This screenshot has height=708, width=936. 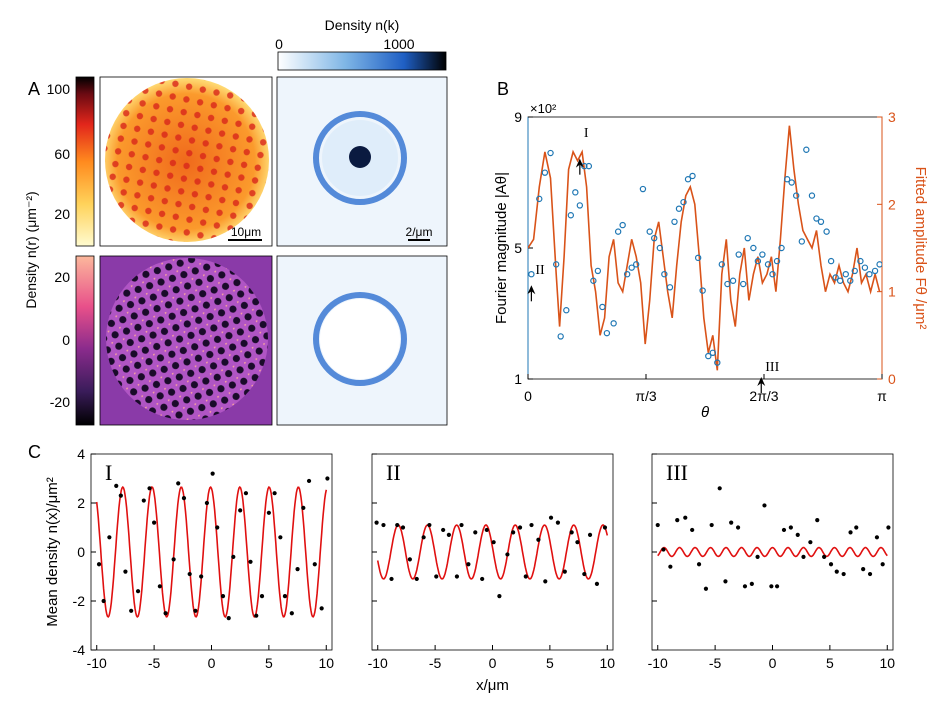 I want to click on panel-b-plot-area, so click(x=705, y=248).